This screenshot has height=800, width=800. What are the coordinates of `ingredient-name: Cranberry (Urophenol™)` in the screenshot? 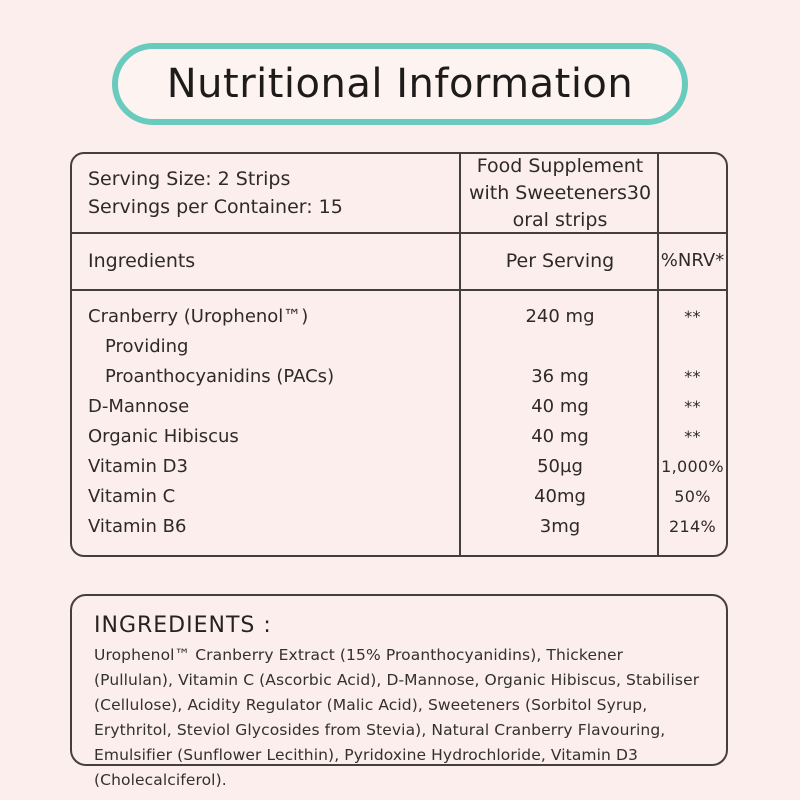 It's located at (198, 316).